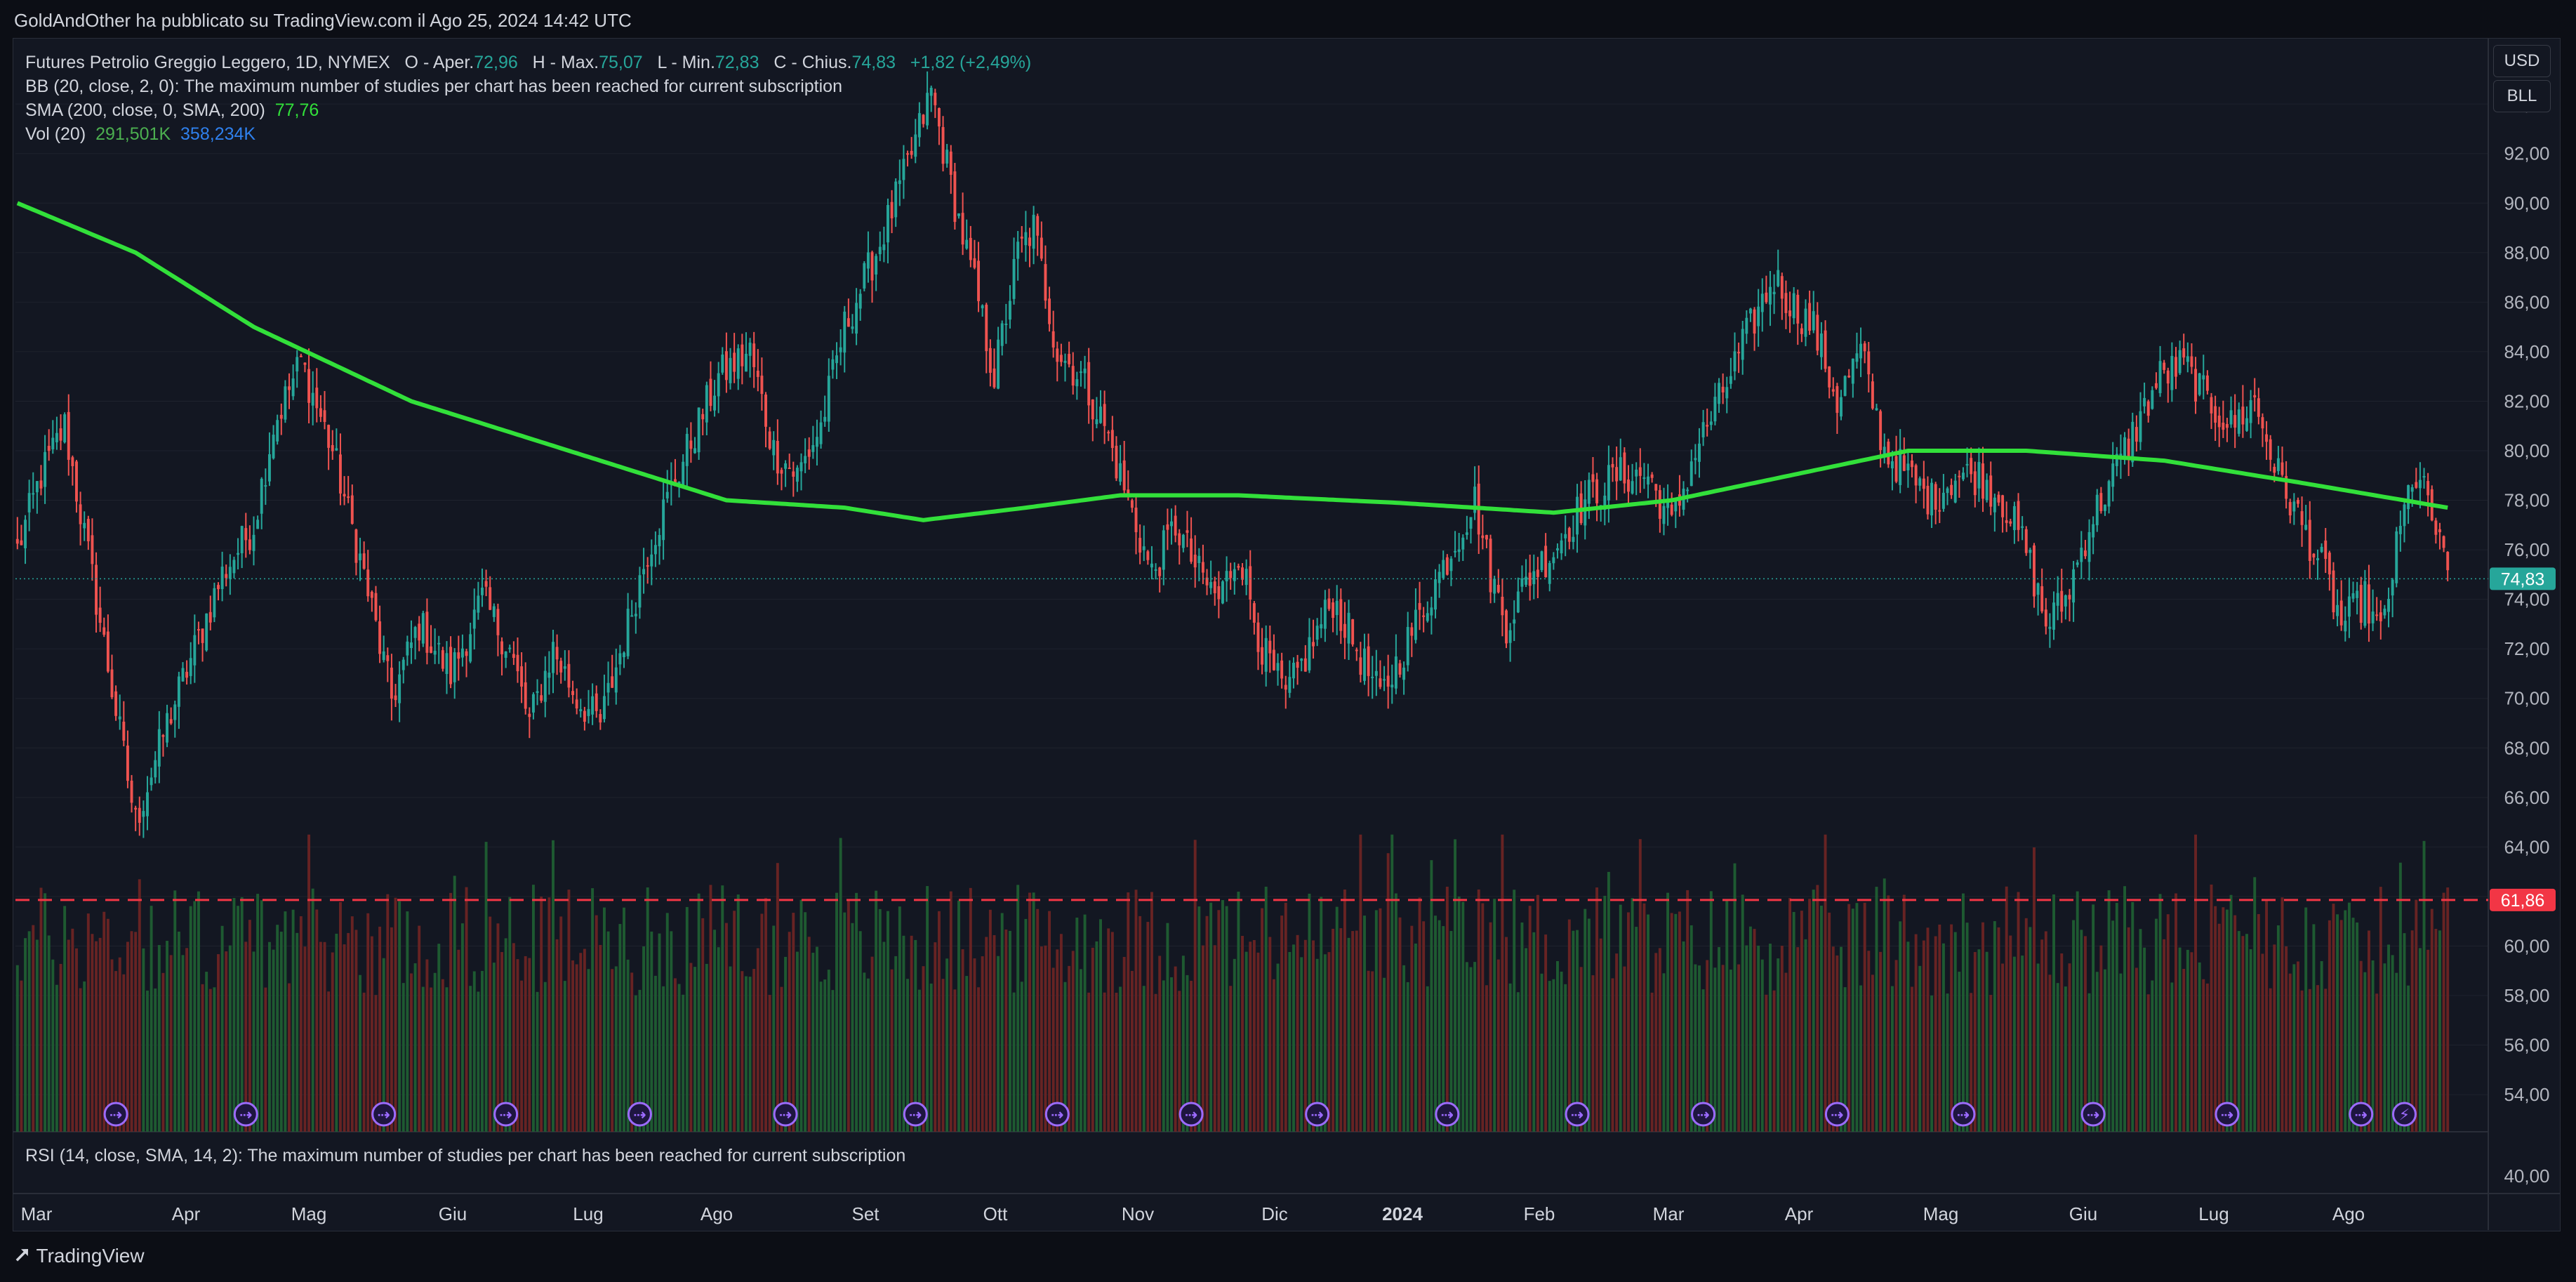  What do you see at coordinates (2527, 400) in the screenshot?
I see `y-tick-label: 82,00` at bounding box center [2527, 400].